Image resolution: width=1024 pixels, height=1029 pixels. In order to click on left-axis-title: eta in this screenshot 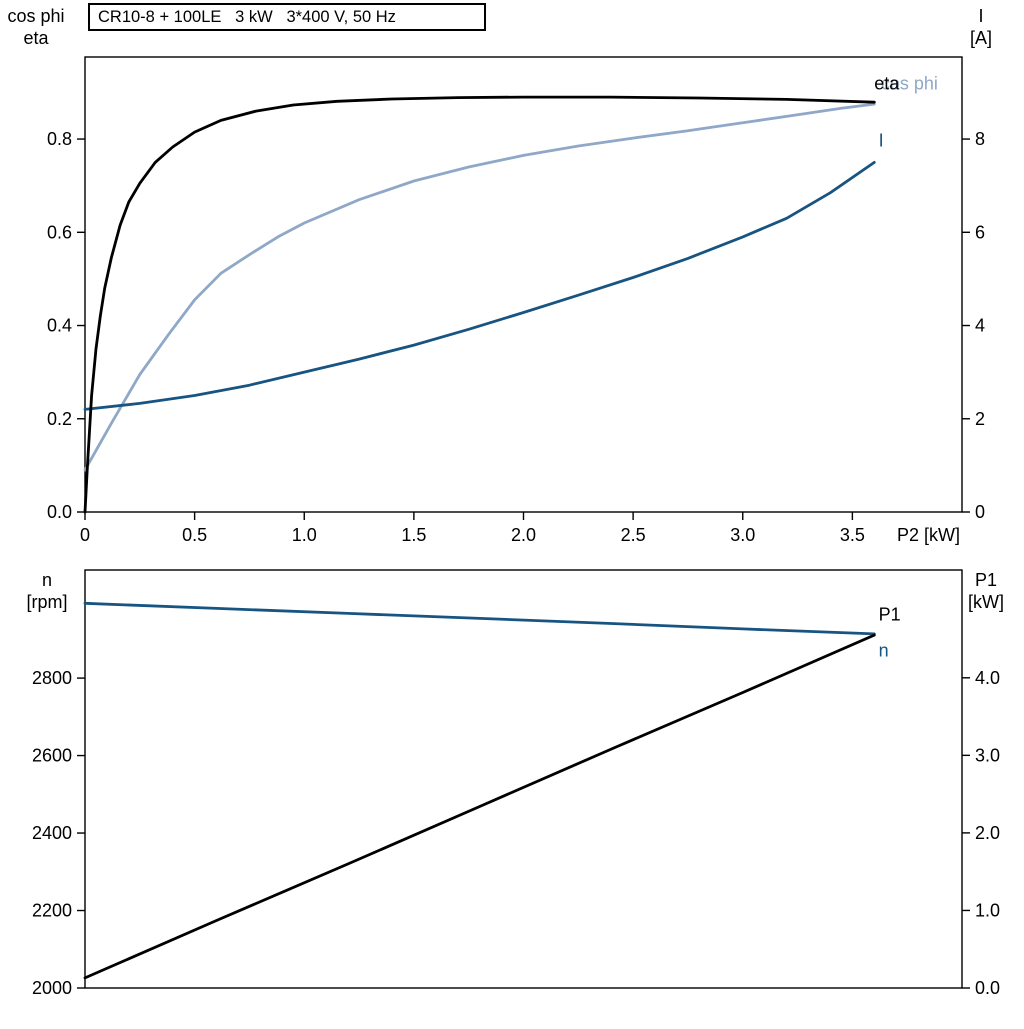, I will do `click(36, 38)`.